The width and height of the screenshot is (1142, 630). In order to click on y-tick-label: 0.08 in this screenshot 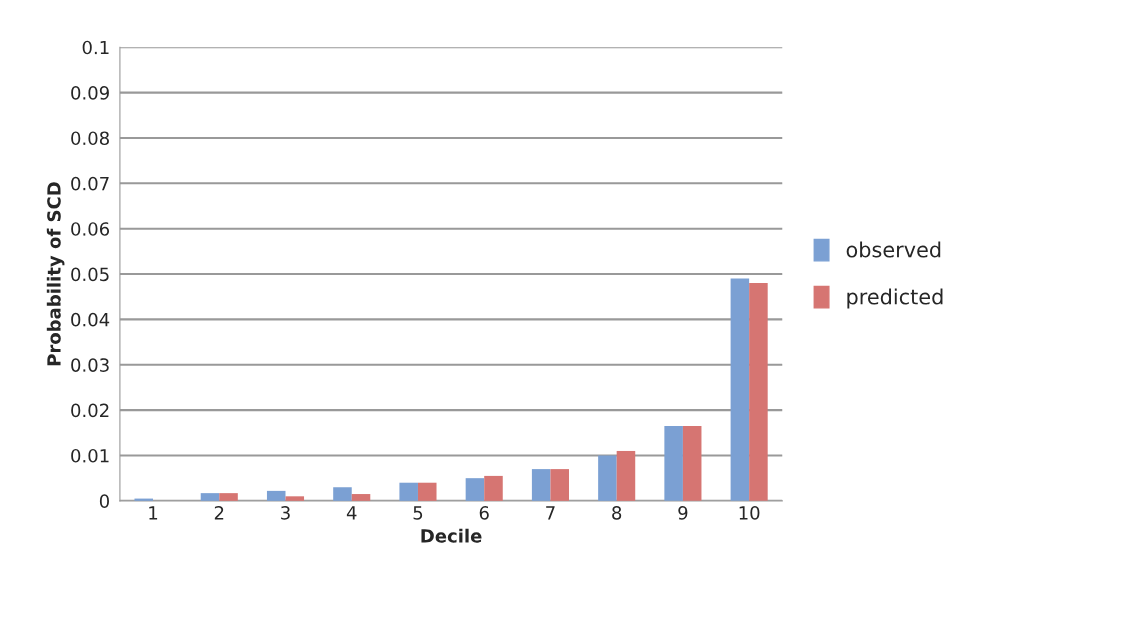, I will do `click(90, 138)`.